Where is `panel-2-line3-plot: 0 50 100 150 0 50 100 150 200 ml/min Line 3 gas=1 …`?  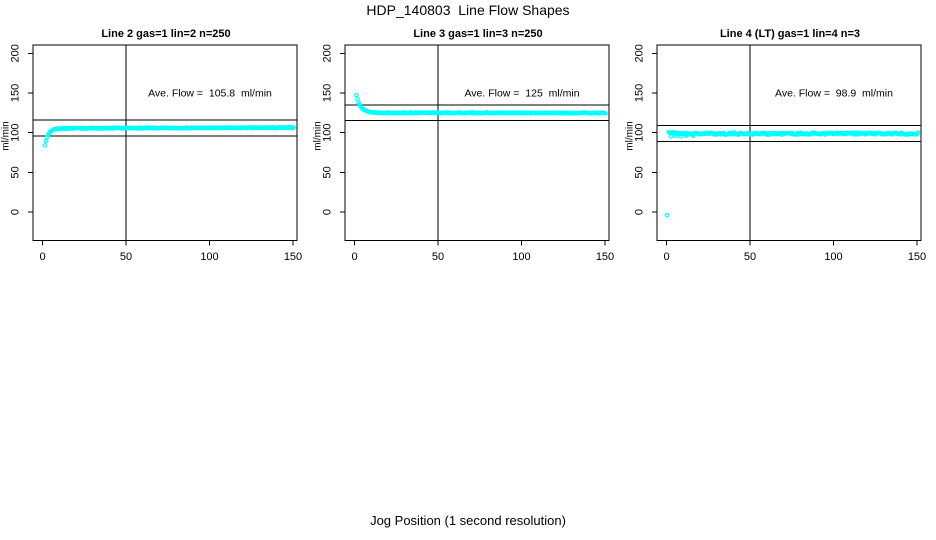 panel-2-line3-plot: 0 50 100 150 0 50 100 150 200 ml/min Line 3 gas=1 … is located at coordinates (464, 145).